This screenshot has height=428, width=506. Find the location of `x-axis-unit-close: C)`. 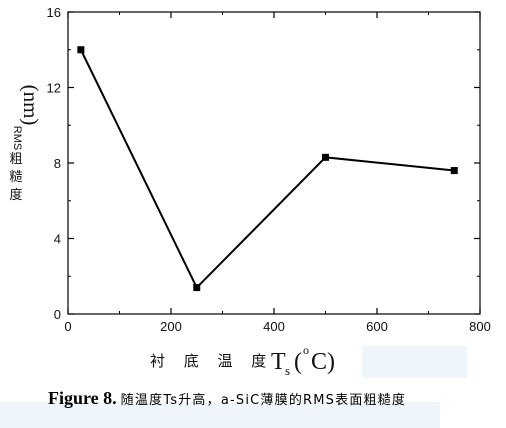

x-axis-unit-close: C) is located at coordinates (323, 362).